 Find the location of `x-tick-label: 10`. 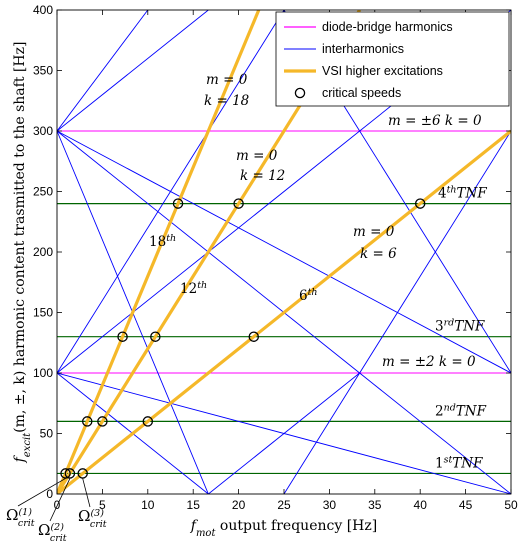

x-tick-label: 10 is located at coordinates (148, 505).